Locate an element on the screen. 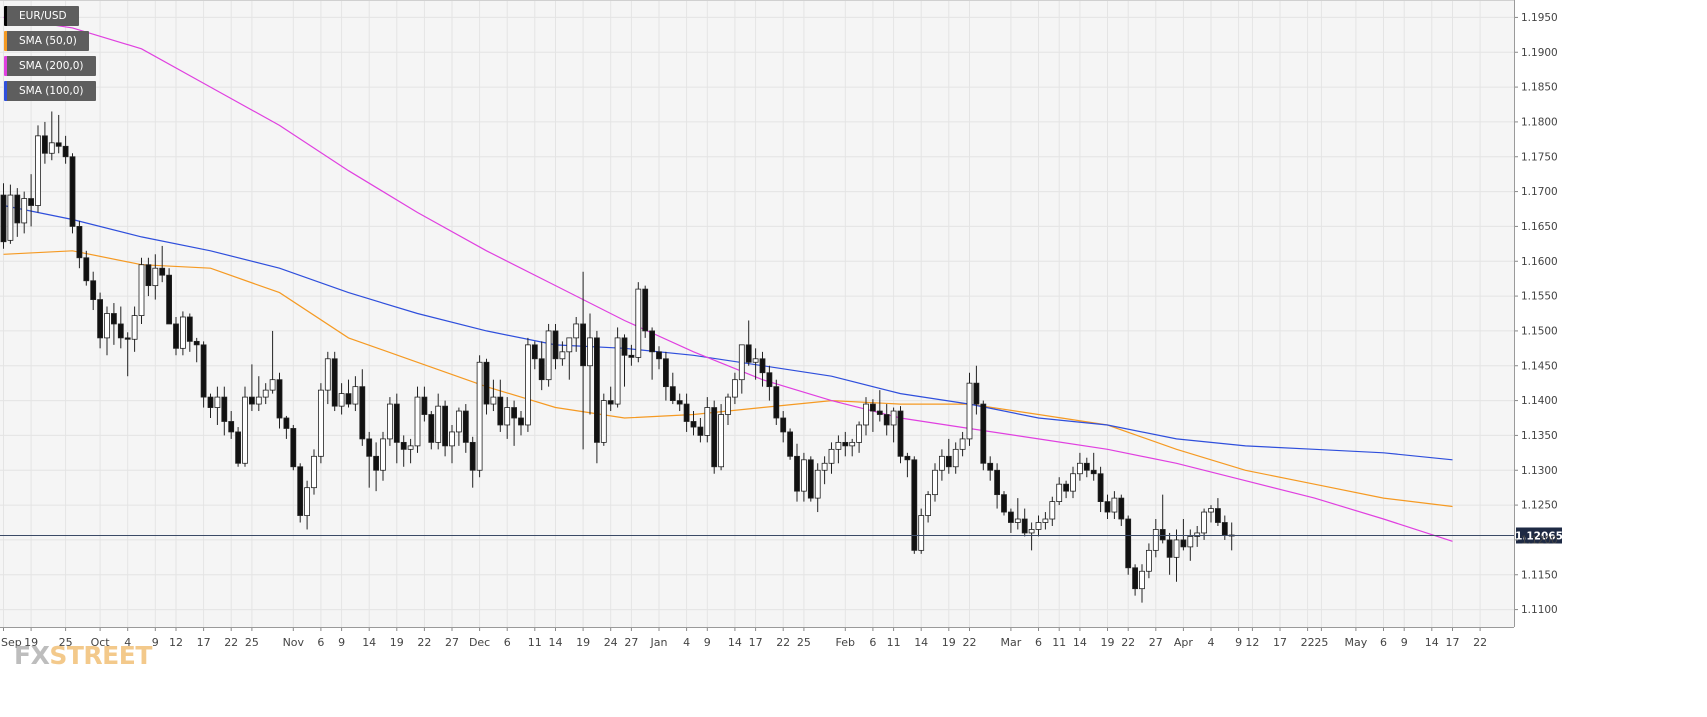 This screenshot has width=1707, height=717. legend-item-eurusd: EUR/USD is located at coordinates (41, 16).